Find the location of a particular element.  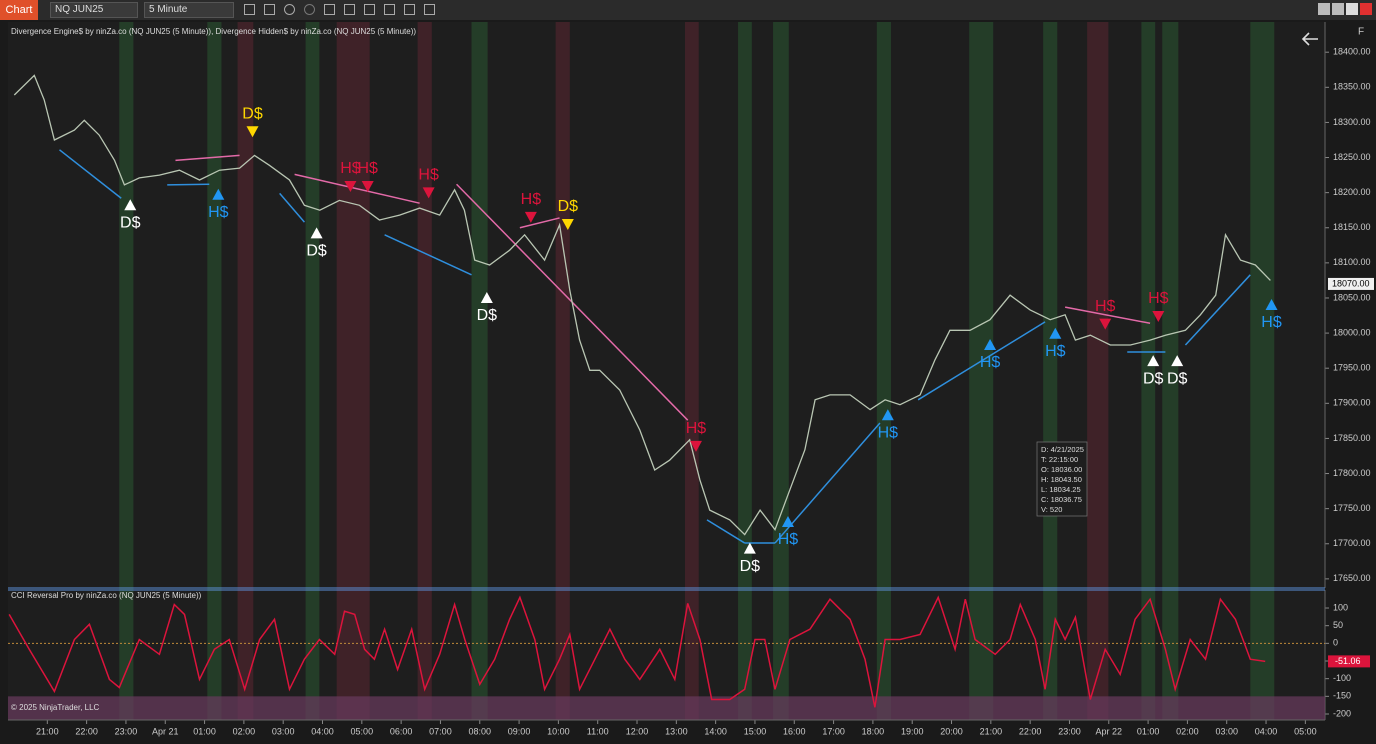

info-box-bg is located at coordinates (1062, 479).